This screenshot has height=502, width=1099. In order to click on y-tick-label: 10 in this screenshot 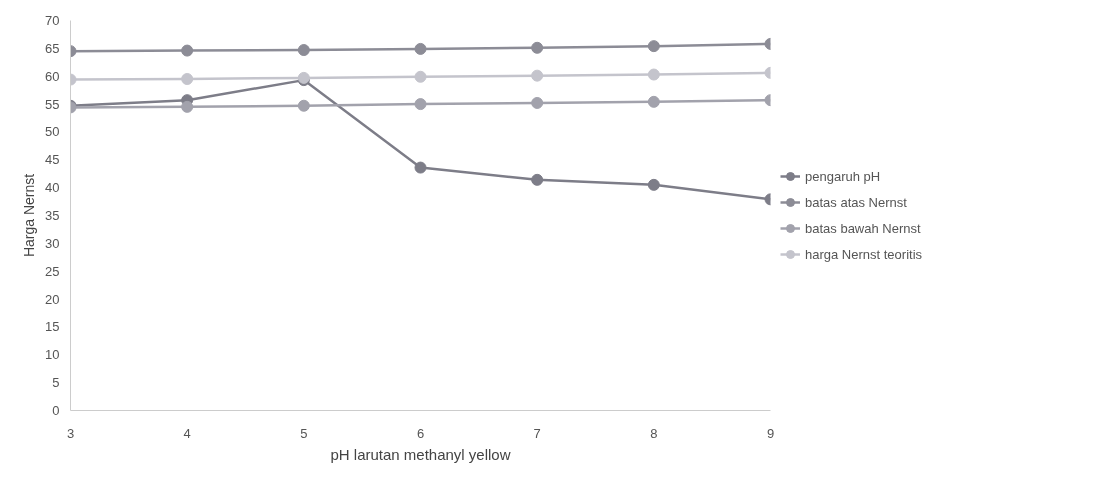, I will do `click(52, 355)`.